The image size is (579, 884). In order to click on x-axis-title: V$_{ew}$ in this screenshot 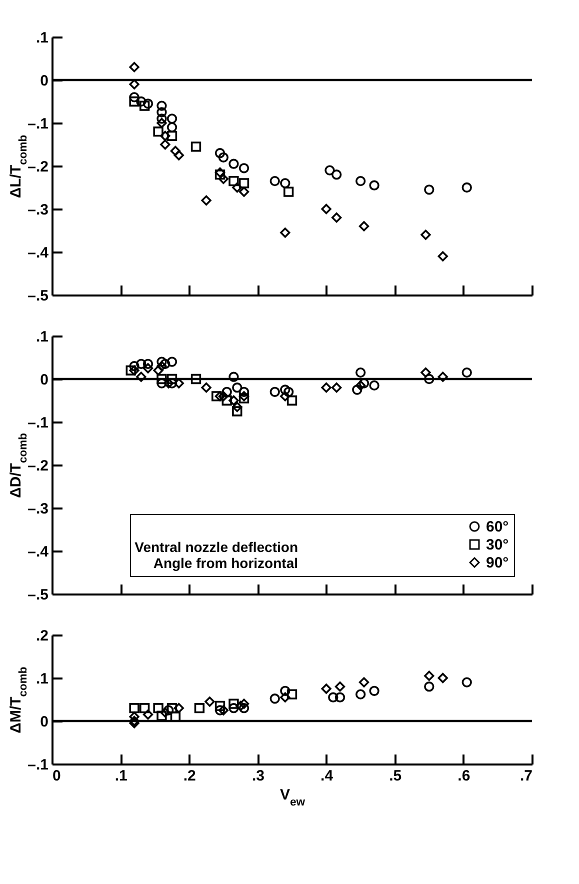, I will do `click(293, 797)`.